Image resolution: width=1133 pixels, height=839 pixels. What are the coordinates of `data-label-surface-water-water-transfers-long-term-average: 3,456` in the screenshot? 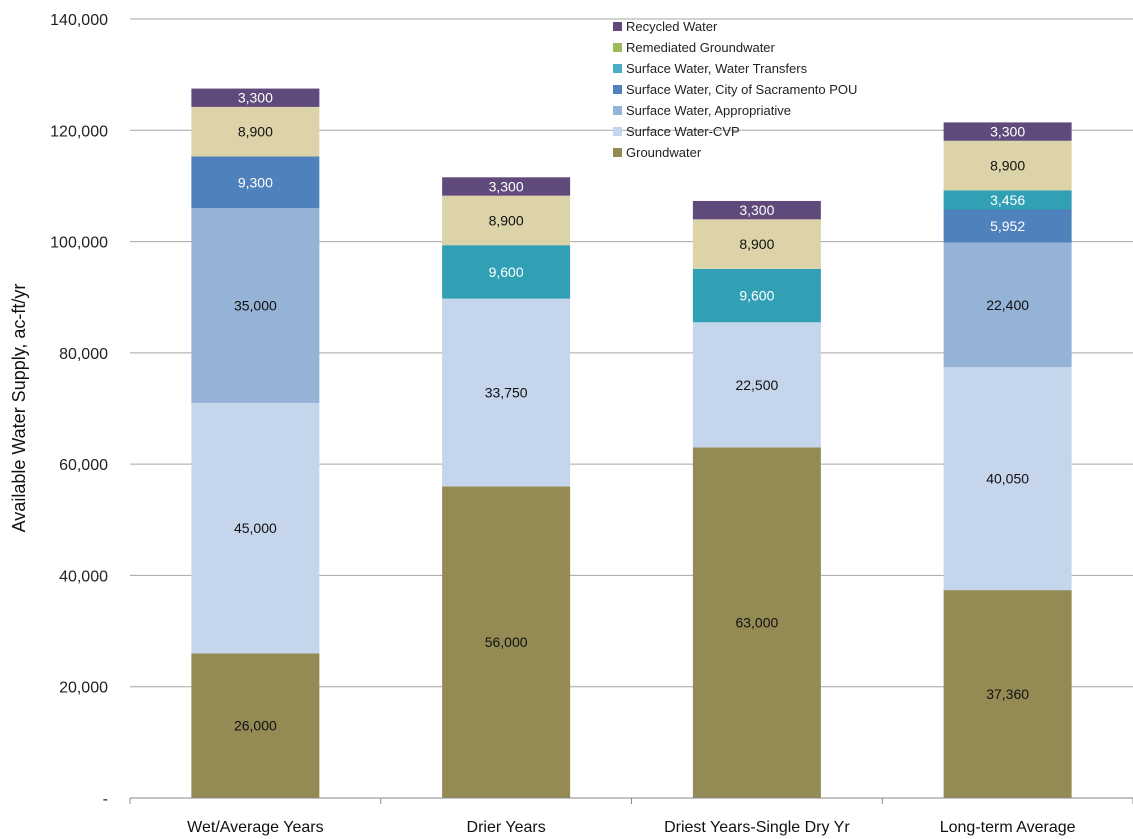 It's located at (1007, 200).